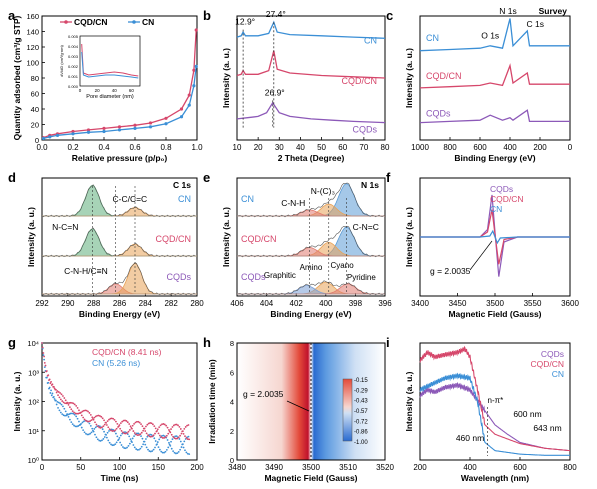 Image resolution: width=597 pixels, height=489 pixels. What do you see at coordinates (470, 438) in the screenshot?
I see `peak-annotation: 460 nm` at bounding box center [470, 438].